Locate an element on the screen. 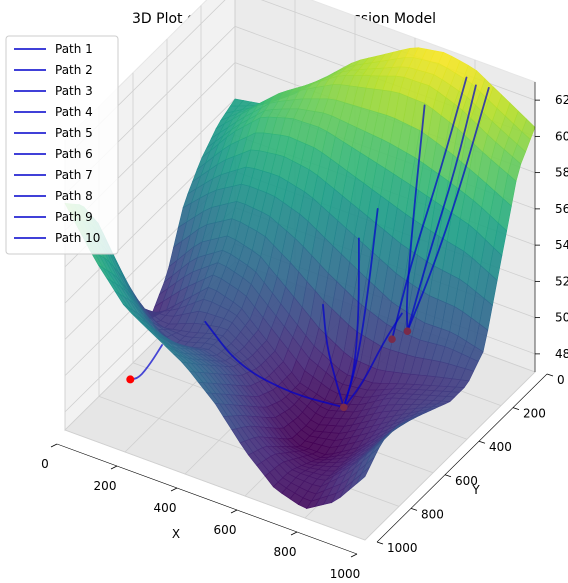 Image resolution: width=568 pixels, height=583 pixels. x-tick-label: 600 is located at coordinates (225, 530).